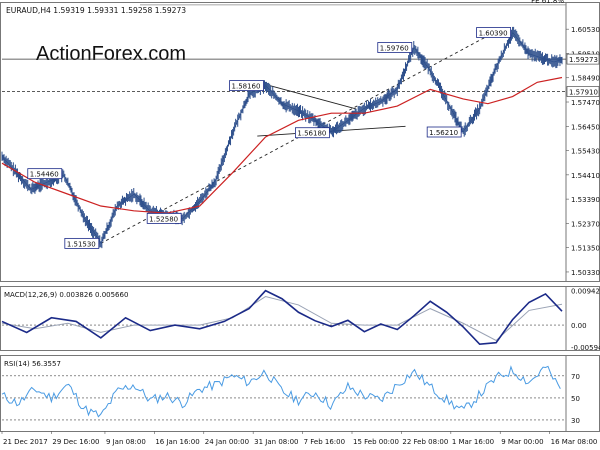 The image size is (600, 450). I want to click on annotation-label: 1.52580, so click(163, 219).